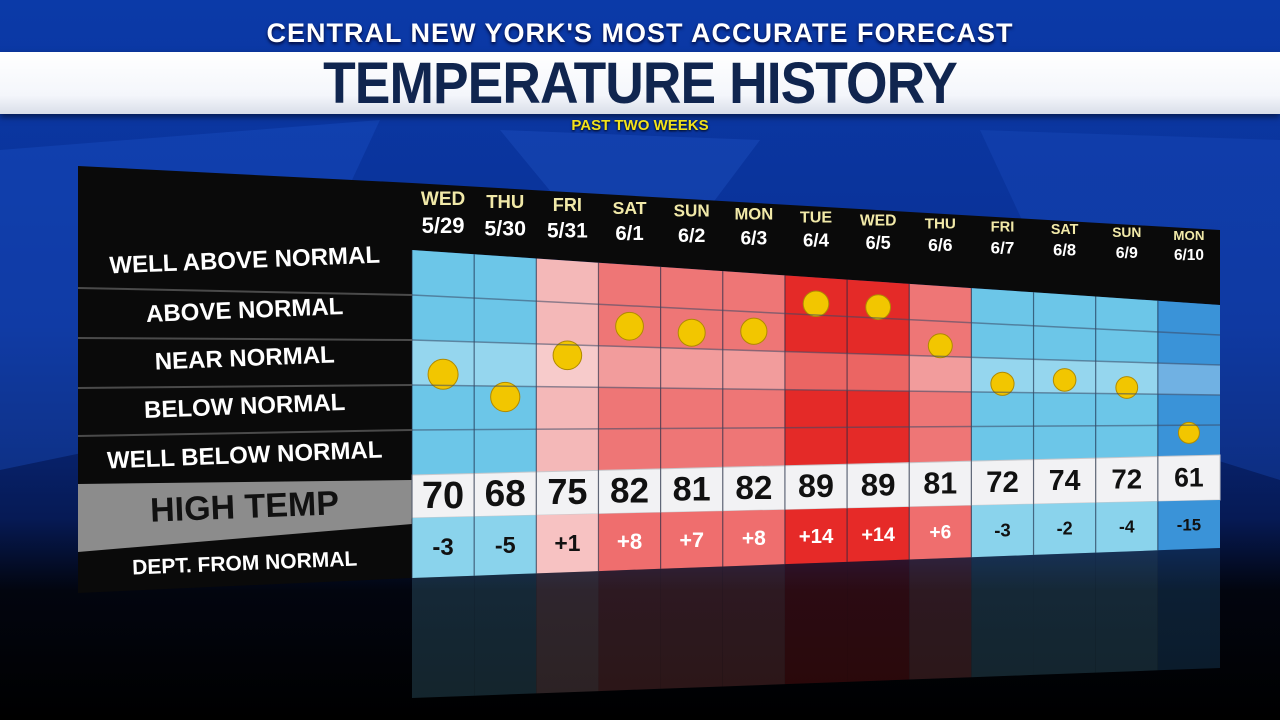  Describe the element at coordinates (640, 125) in the screenshot. I see `page-subtitle: PAST TWO WEEKS` at that location.